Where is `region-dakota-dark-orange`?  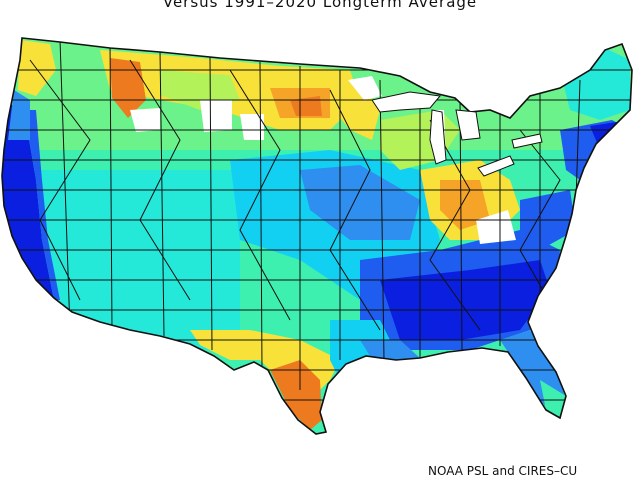
region-dakota-dark-orange is located at coordinates (306, 106).